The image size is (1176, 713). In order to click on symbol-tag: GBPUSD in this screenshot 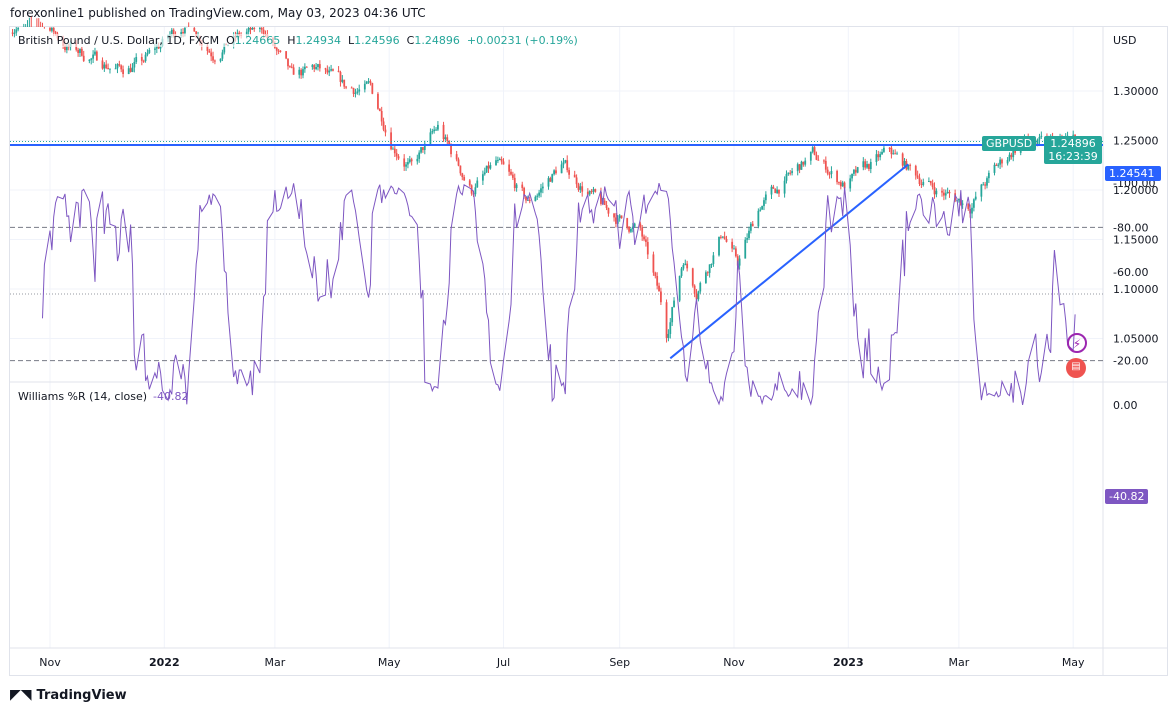, I will do `click(1009, 143)`.